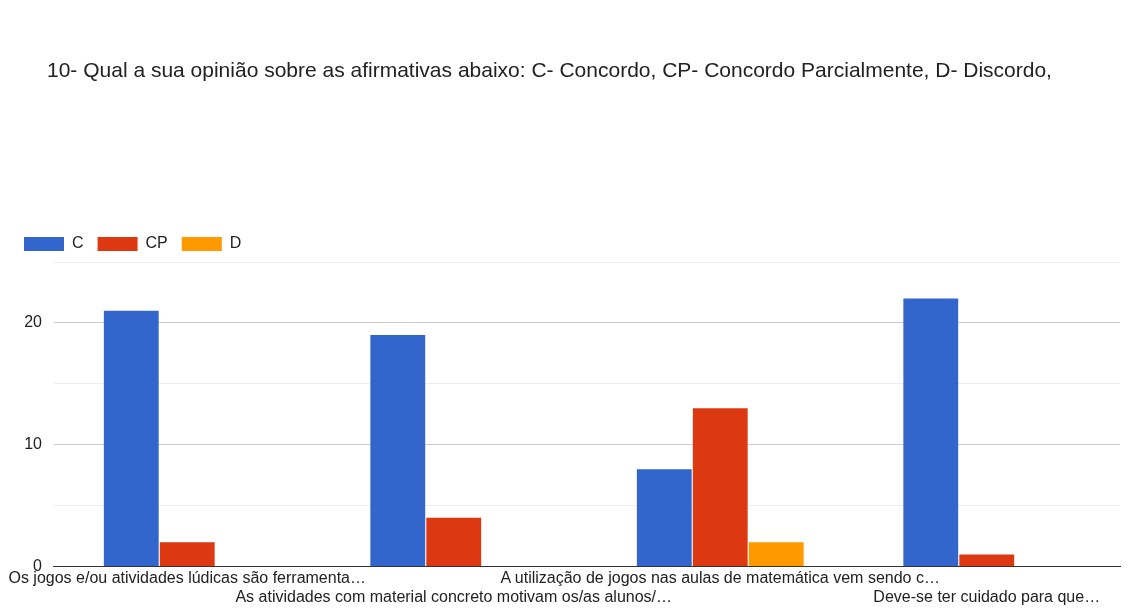  I want to click on legend-label: D, so click(235, 243).